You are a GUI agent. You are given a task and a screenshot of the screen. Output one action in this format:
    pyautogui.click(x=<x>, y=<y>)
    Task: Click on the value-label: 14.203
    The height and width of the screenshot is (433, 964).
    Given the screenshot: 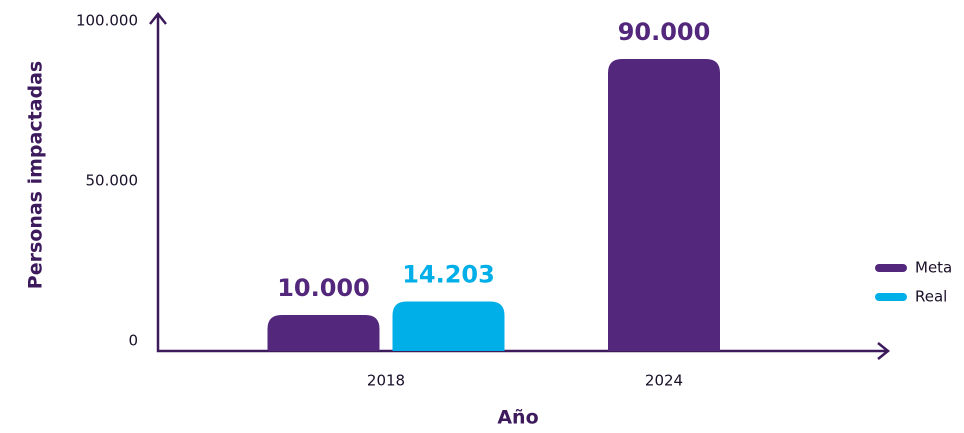 What is the action you would take?
    pyautogui.click(x=448, y=275)
    